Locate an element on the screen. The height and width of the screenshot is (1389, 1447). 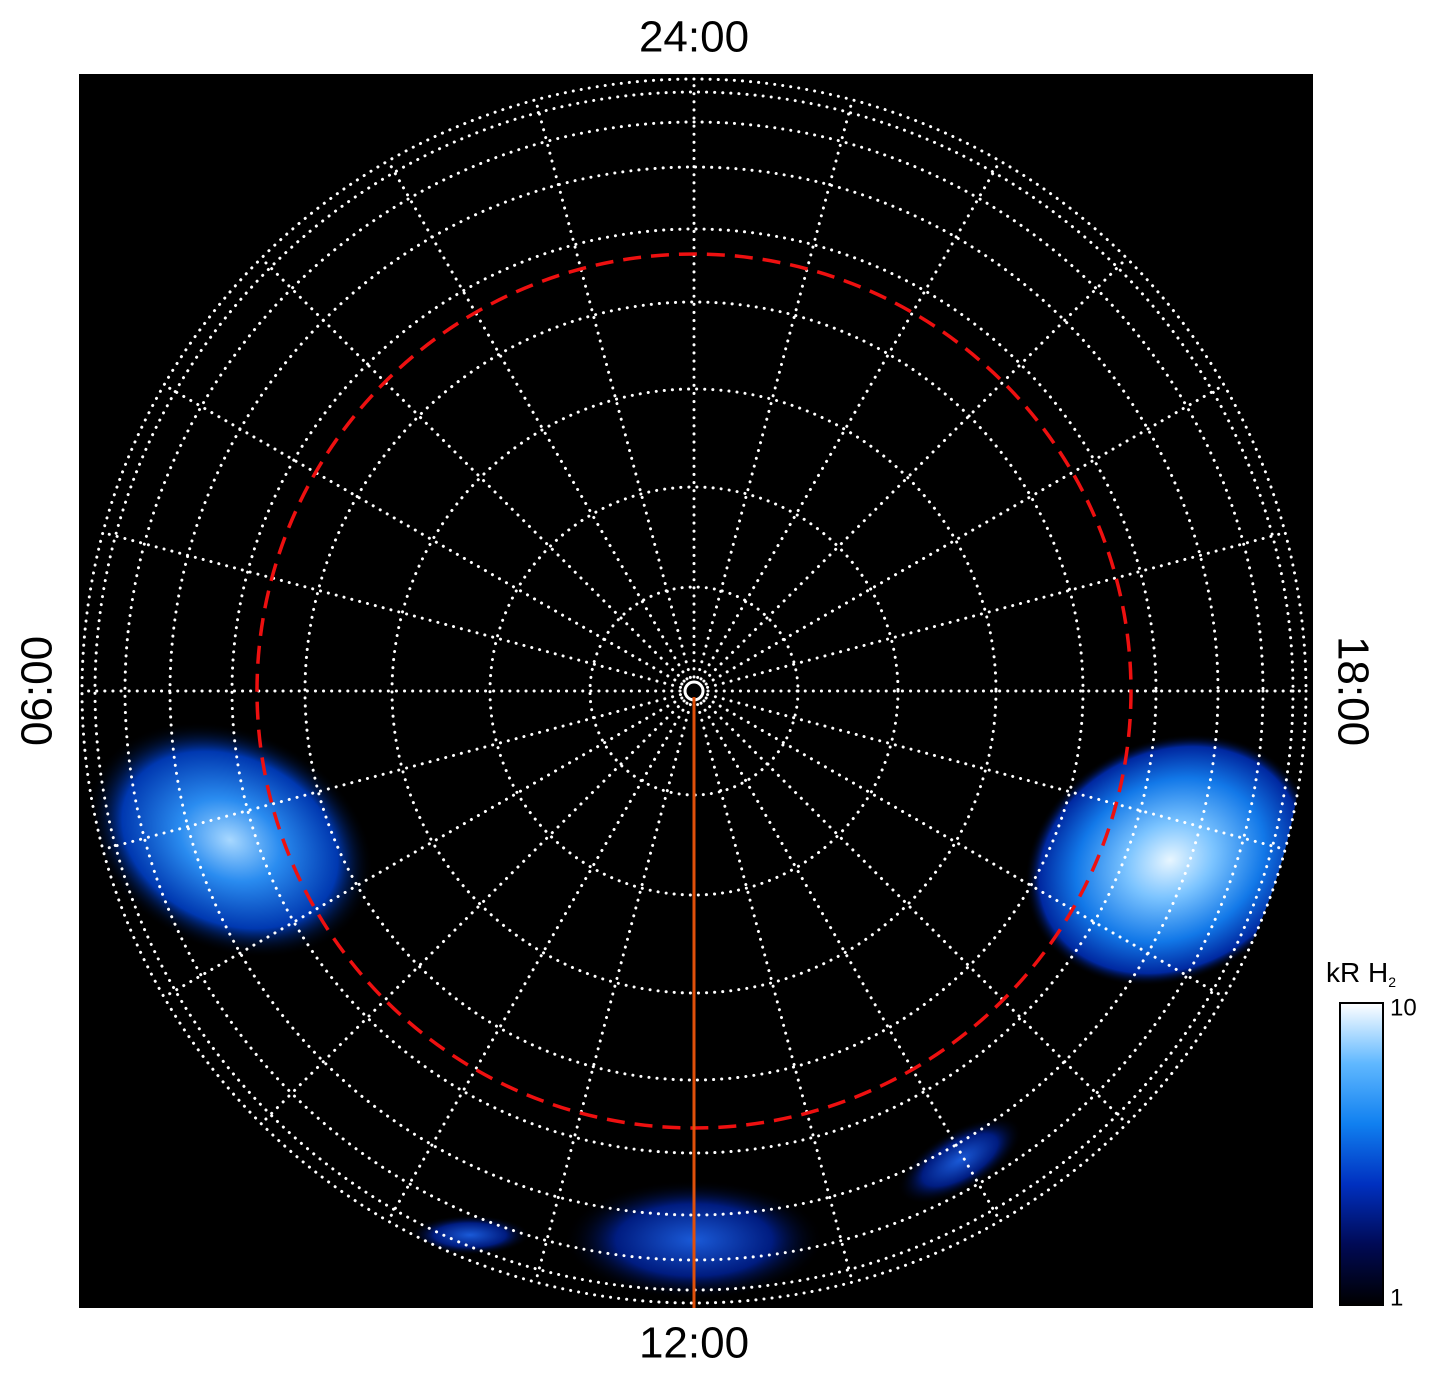
time-label: 18:00 is located at coordinates (1352, 691).